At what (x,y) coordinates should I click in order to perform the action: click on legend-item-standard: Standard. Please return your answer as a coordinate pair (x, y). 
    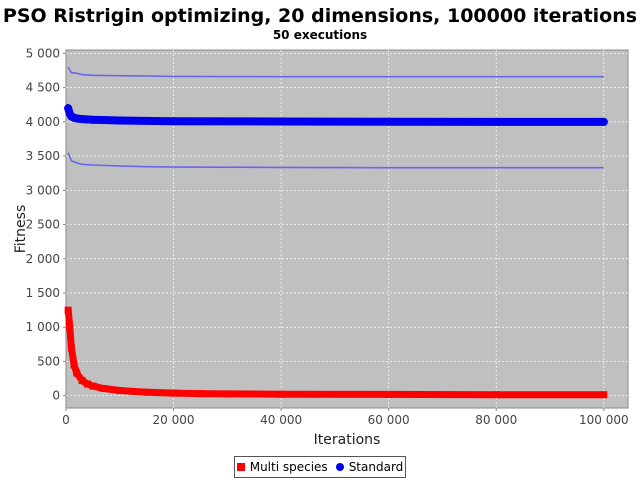
    Looking at the image, I should click on (369, 467).